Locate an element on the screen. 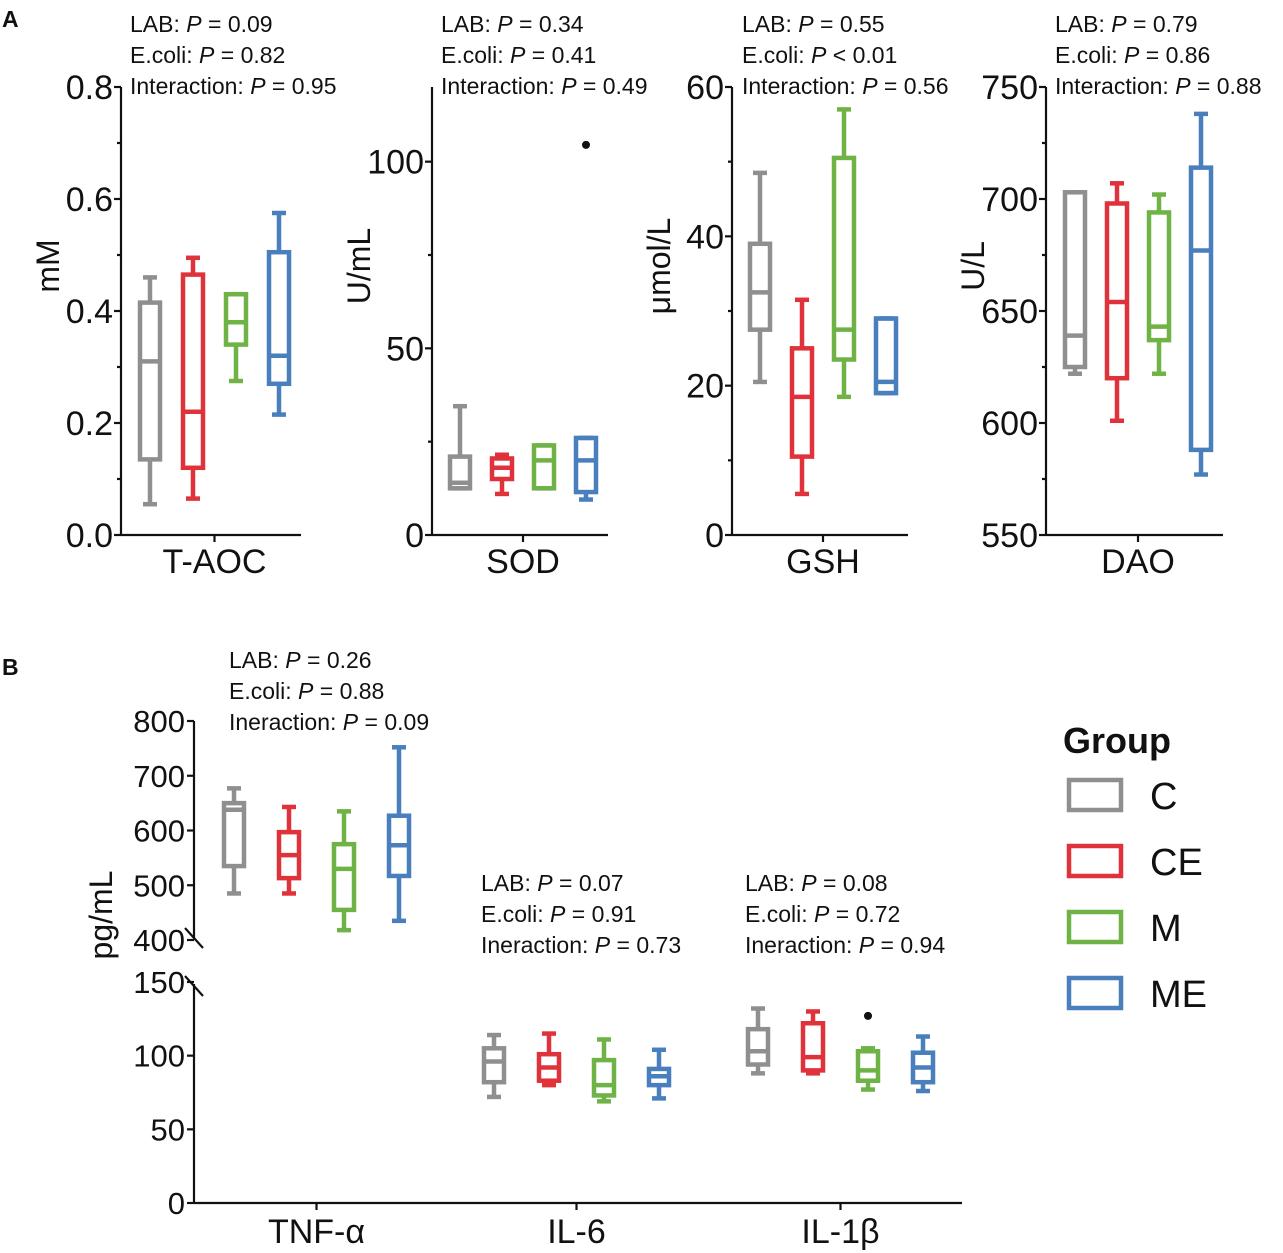 This screenshot has height=1253, width=1283. legend-label: M is located at coordinates (1166, 929).